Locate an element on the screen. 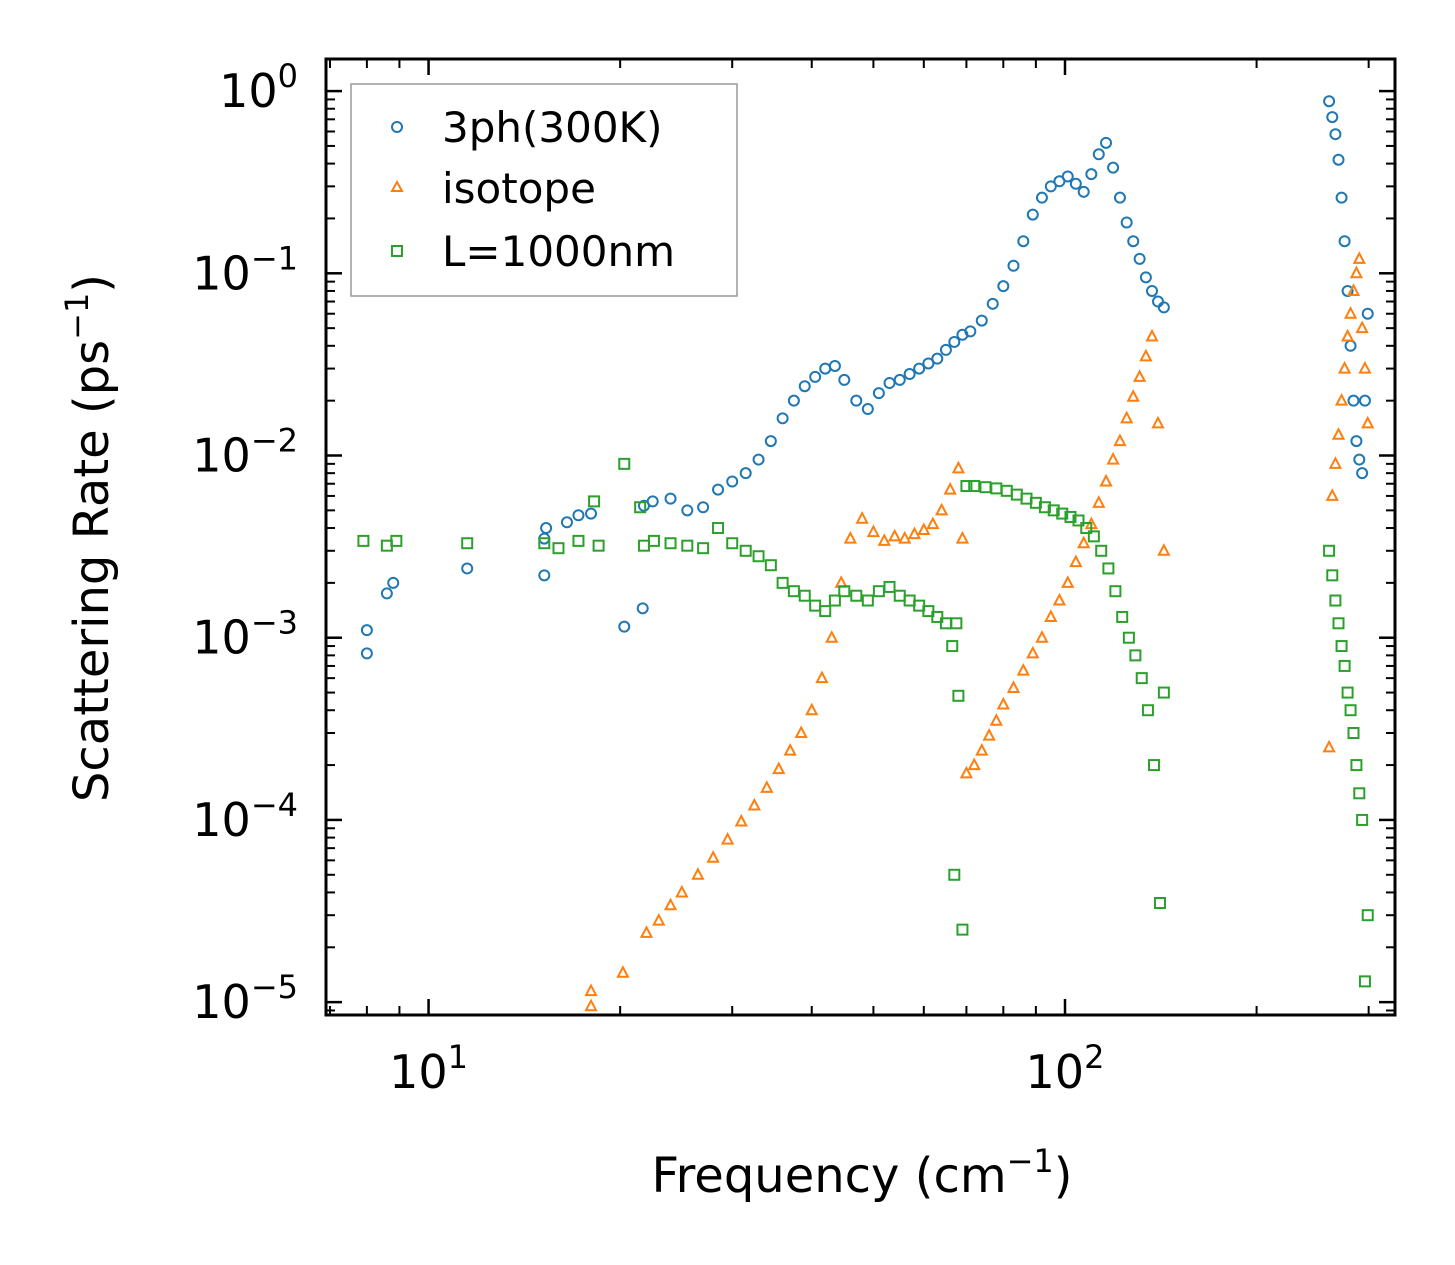  legend-label-l1000nm: L=1000nm is located at coordinates (558, 251).